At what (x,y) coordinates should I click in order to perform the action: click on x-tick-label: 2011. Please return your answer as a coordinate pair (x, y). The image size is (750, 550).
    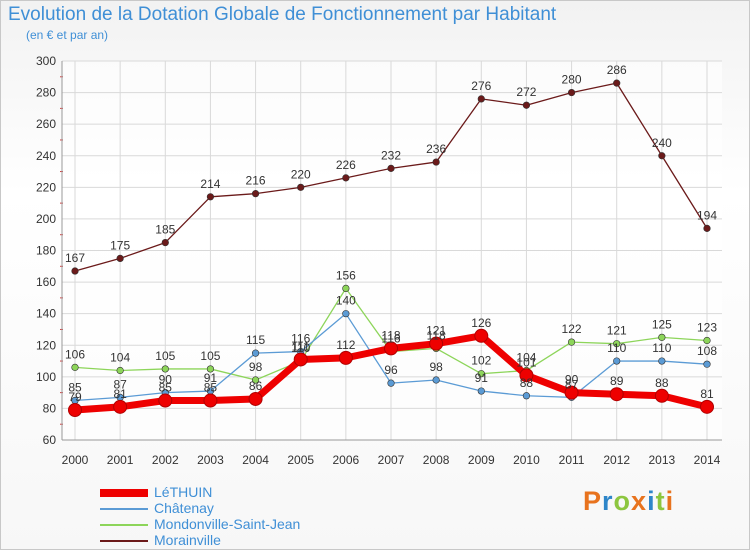
    Looking at the image, I should click on (572, 460).